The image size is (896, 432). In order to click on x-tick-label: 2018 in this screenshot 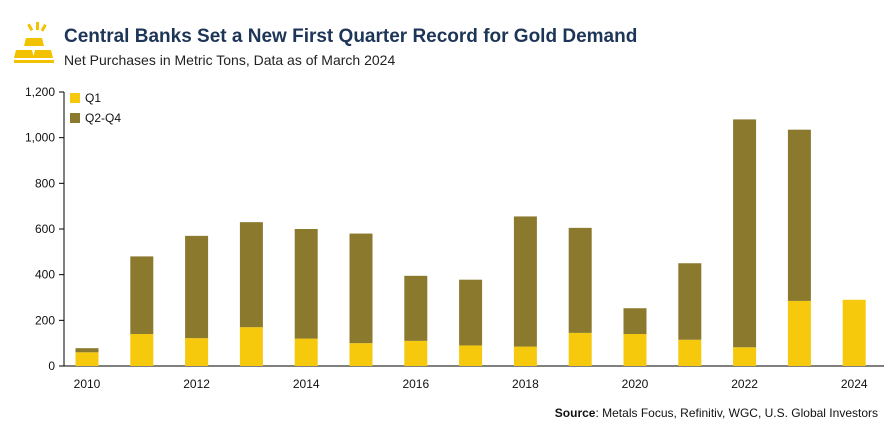, I will do `click(525, 384)`.